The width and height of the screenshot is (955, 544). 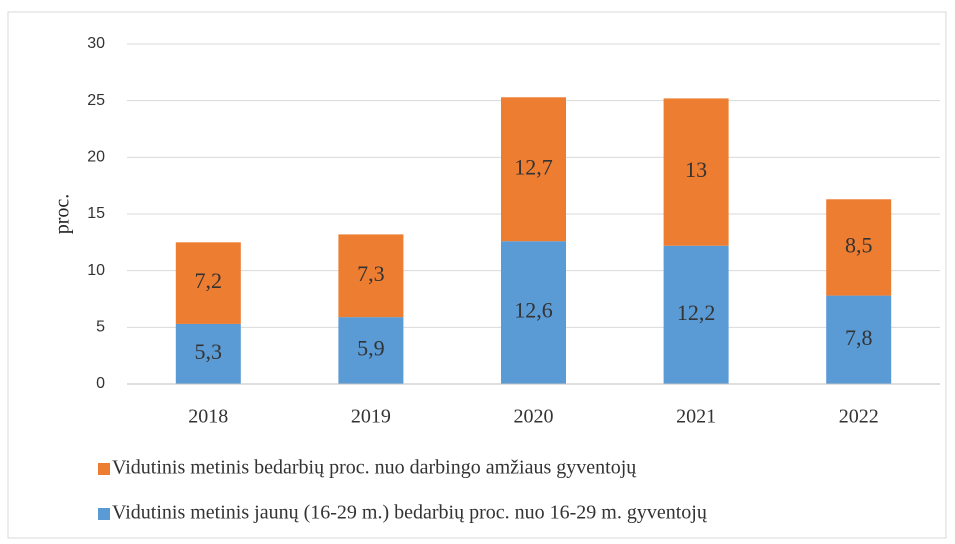 I want to click on data-label: 5,9, so click(x=371, y=348).